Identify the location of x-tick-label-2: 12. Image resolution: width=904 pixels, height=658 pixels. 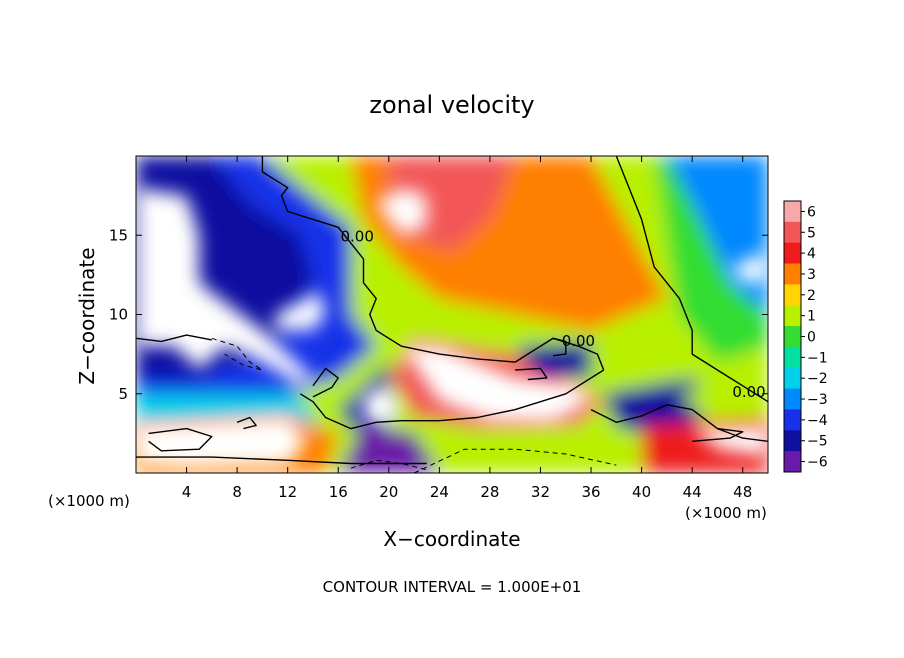
(287, 492).